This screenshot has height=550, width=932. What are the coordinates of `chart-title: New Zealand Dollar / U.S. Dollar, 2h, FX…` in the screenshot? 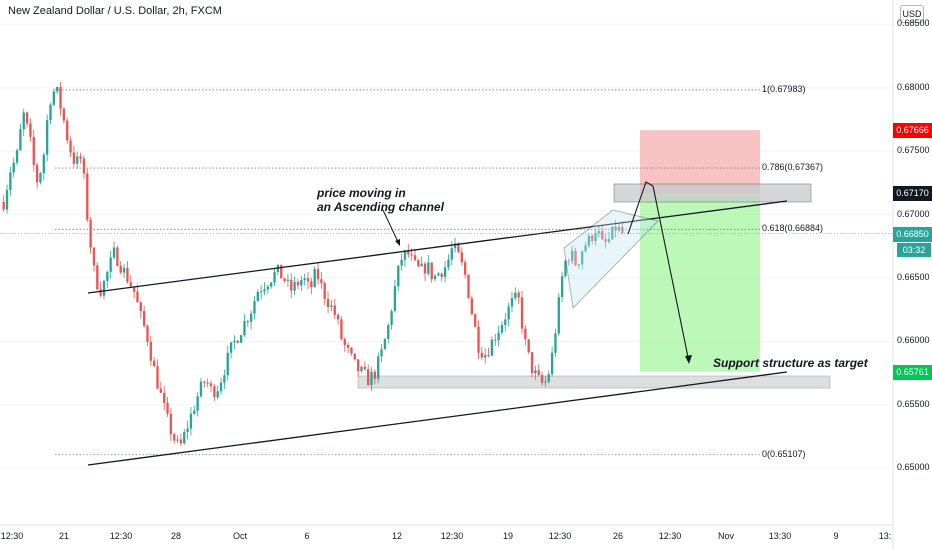 It's located at (115, 11).